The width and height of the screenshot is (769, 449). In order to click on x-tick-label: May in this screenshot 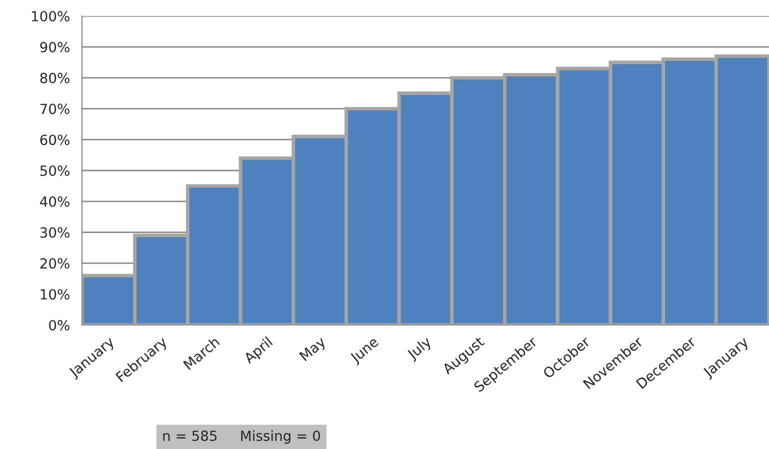, I will do `click(313, 350)`.